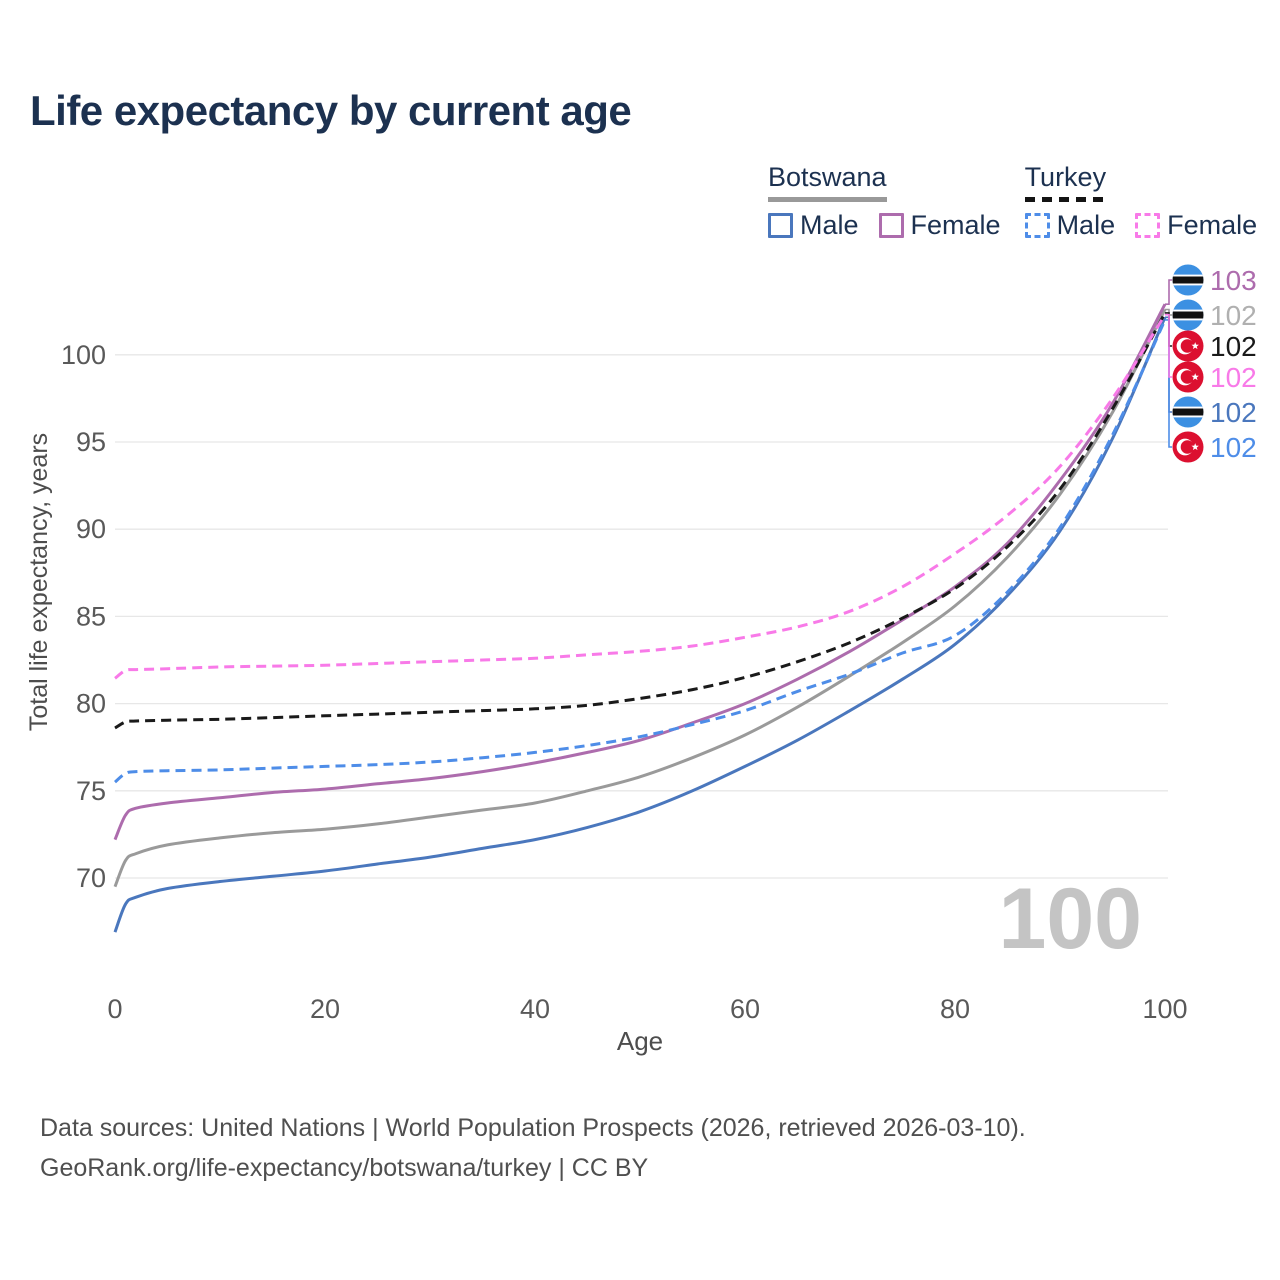 The height and width of the screenshot is (1280, 1280). Describe the element at coordinates (91, 704) in the screenshot. I see `y-tick-label: 80` at that location.